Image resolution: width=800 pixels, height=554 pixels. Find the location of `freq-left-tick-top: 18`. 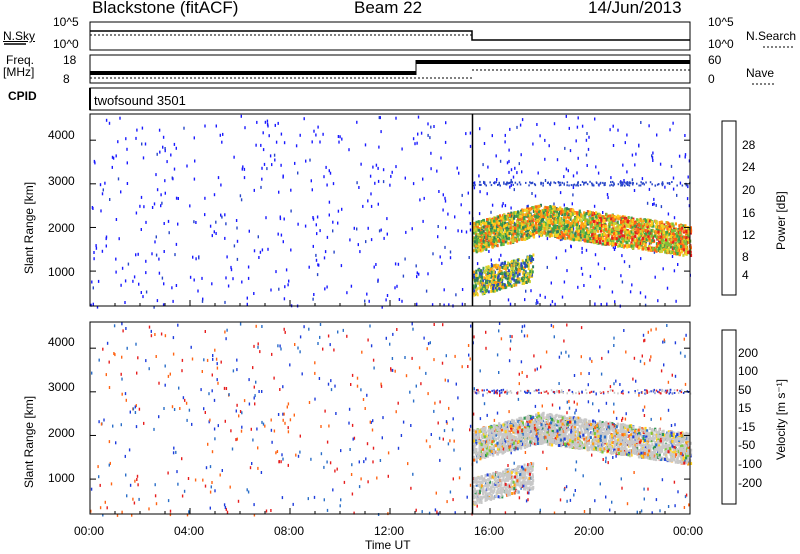

freq-left-tick-top: 18 is located at coordinates (70, 60).